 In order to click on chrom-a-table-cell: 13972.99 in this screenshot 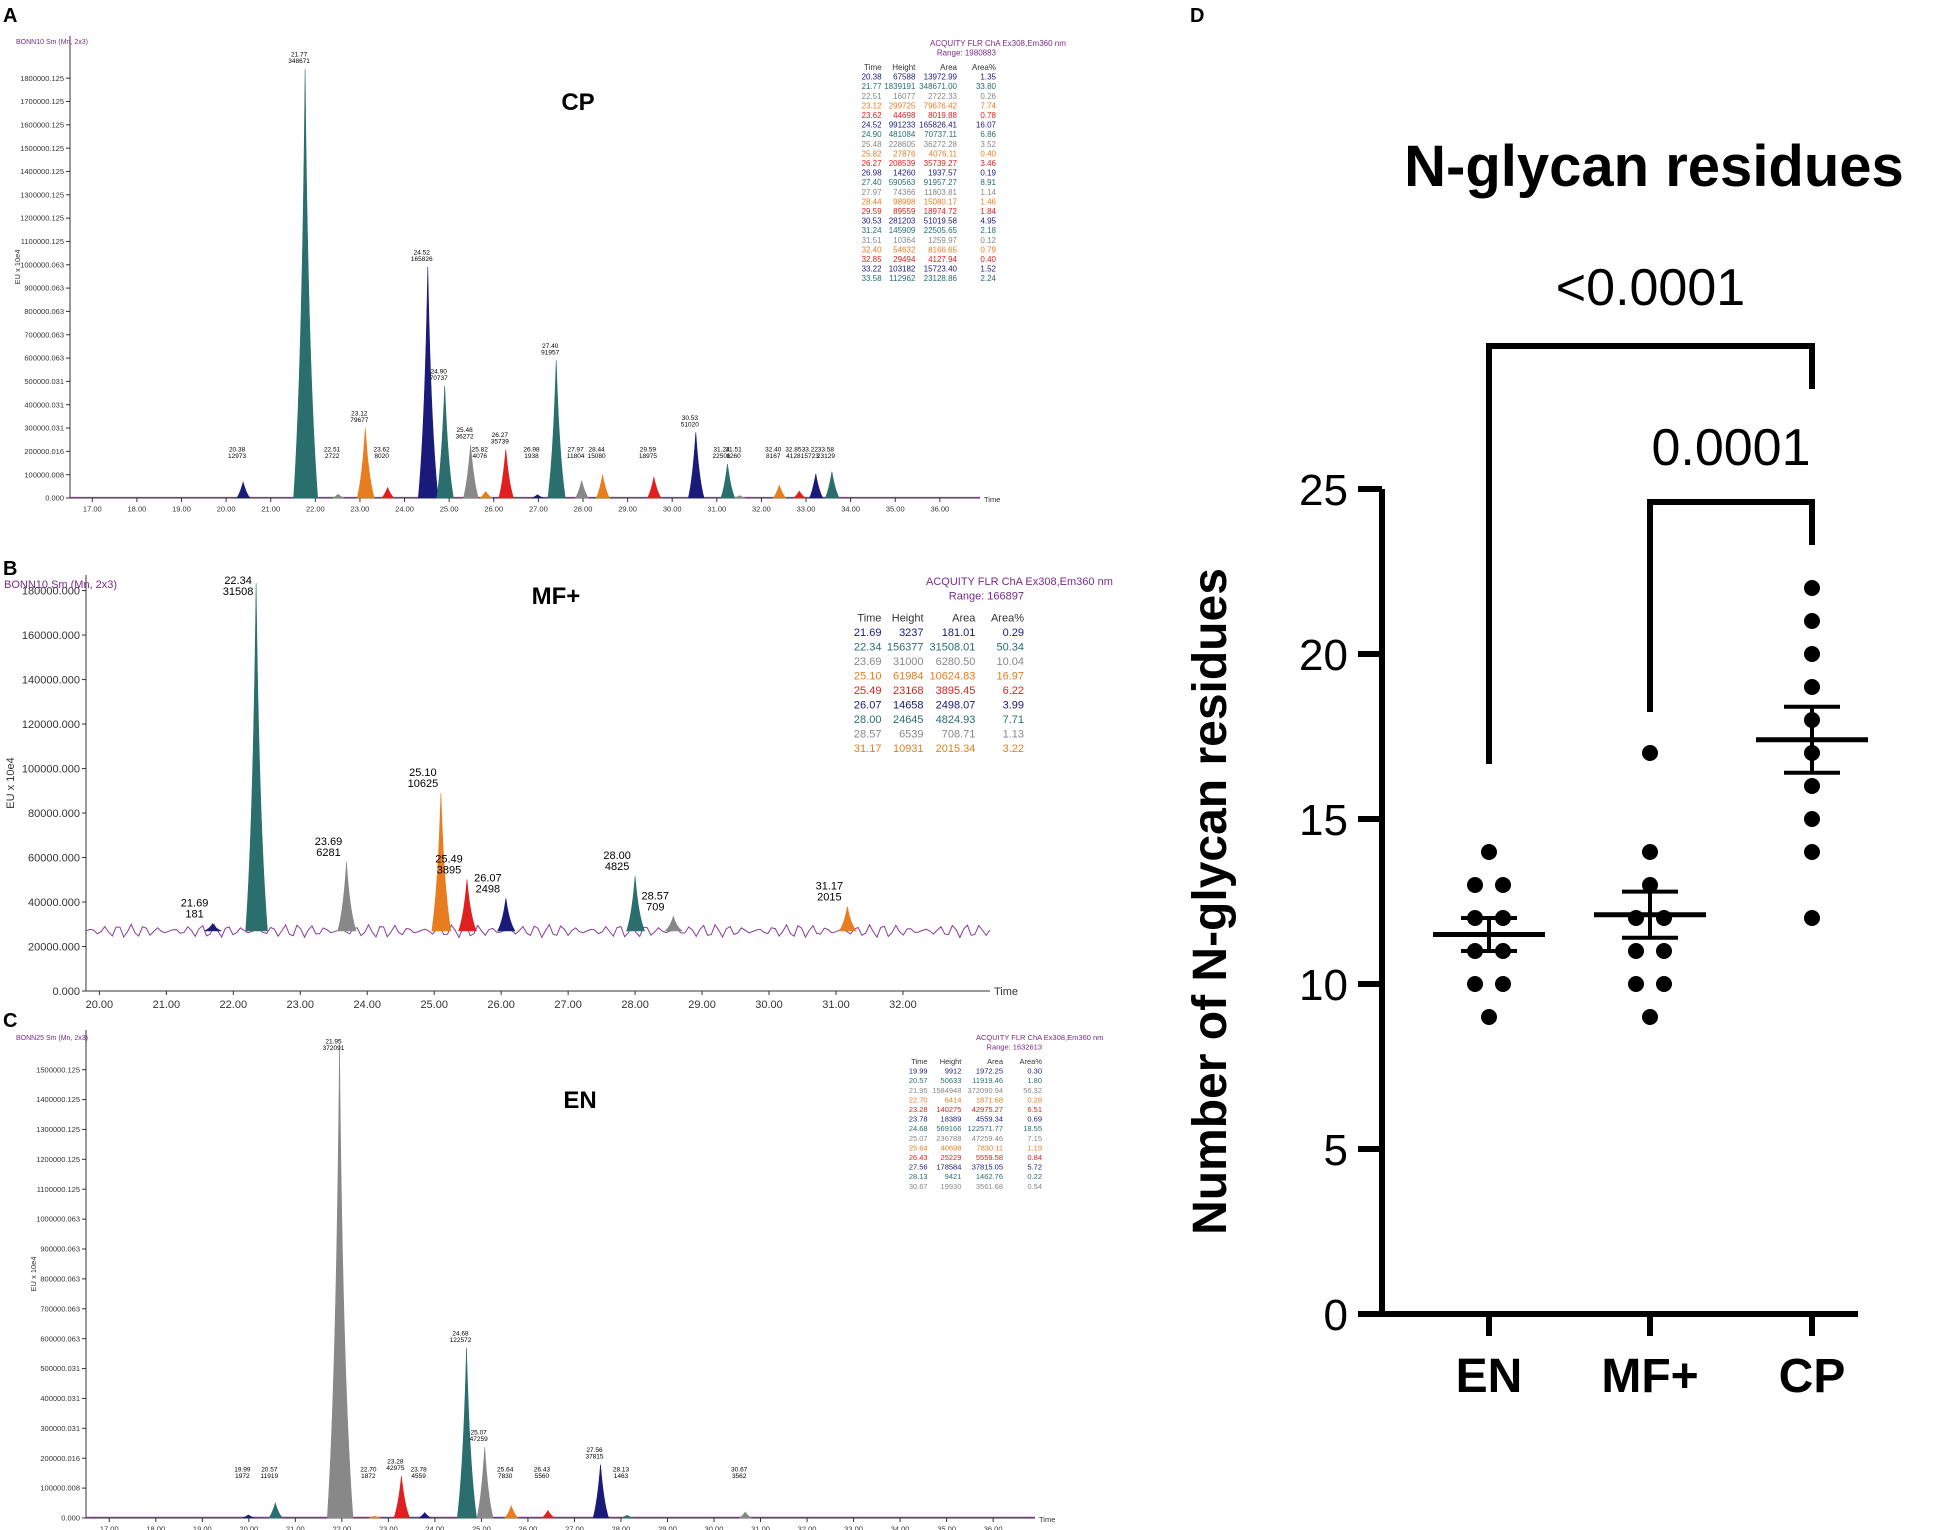, I will do `click(941, 77)`.